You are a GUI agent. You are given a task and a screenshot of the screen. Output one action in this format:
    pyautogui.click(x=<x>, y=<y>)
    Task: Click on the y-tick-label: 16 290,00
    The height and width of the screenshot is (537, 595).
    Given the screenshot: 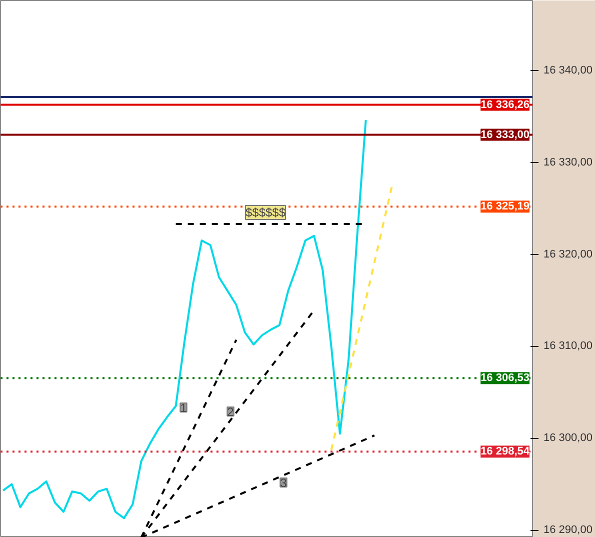 What is the action you would take?
    pyautogui.click(x=568, y=530)
    